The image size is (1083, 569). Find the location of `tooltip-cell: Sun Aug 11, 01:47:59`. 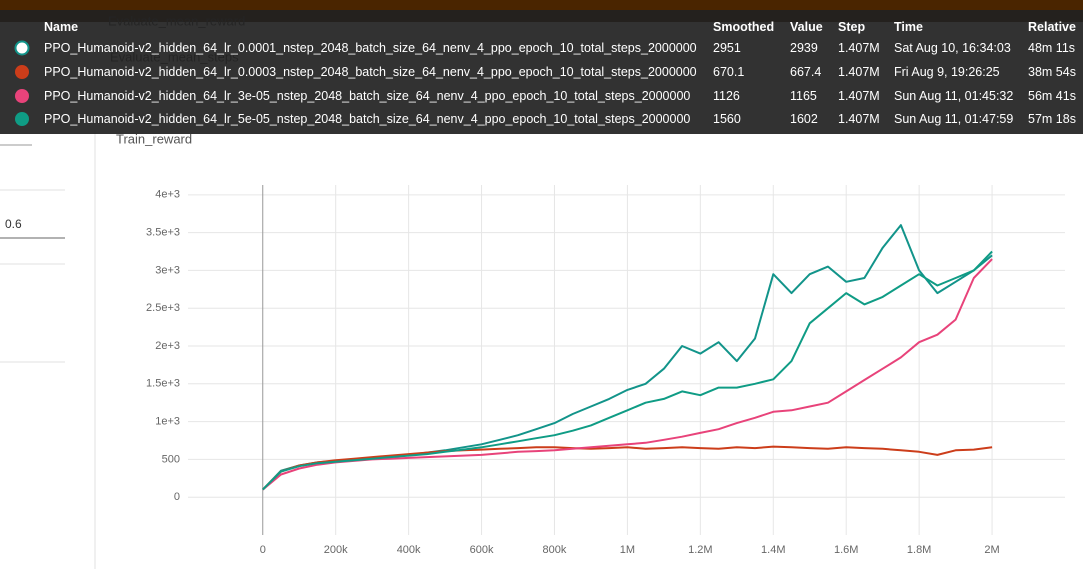

tooltip-cell: Sun Aug 11, 01:47:59 is located at coordinates (954, 119).